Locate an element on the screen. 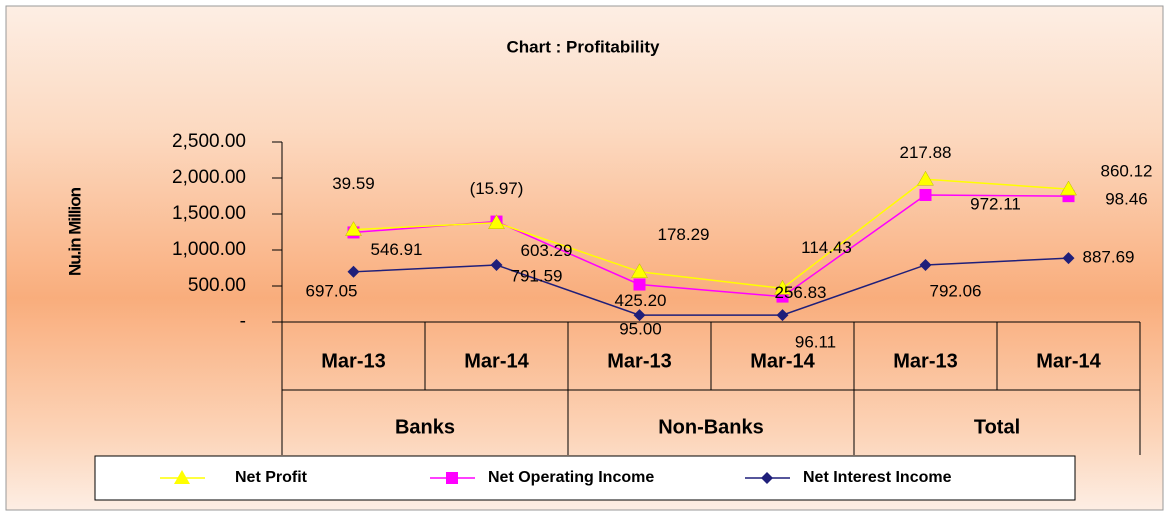 The height and width of the screenshot is (516, 1169). data-label: 603.29 is located at coordinates (547, 250).